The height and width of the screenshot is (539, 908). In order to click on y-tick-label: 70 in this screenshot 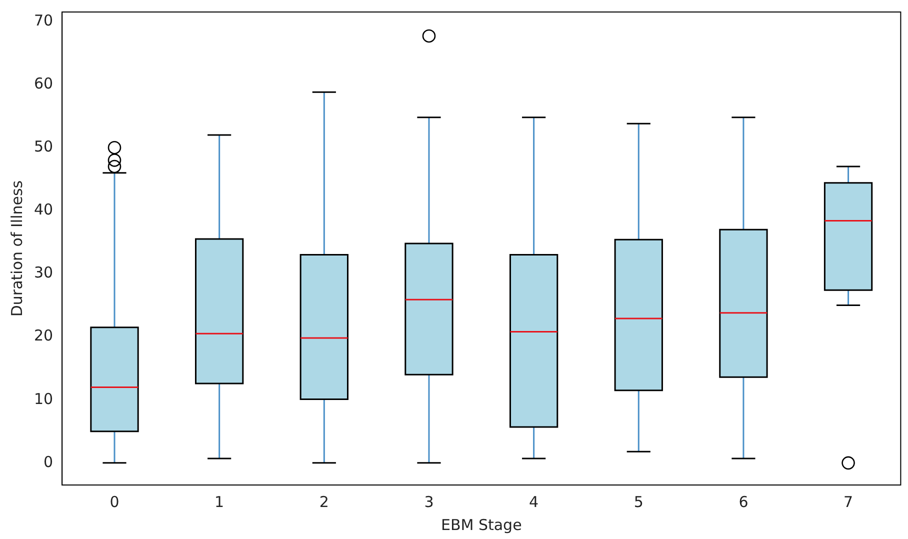, I will do `click(44, 20)`.